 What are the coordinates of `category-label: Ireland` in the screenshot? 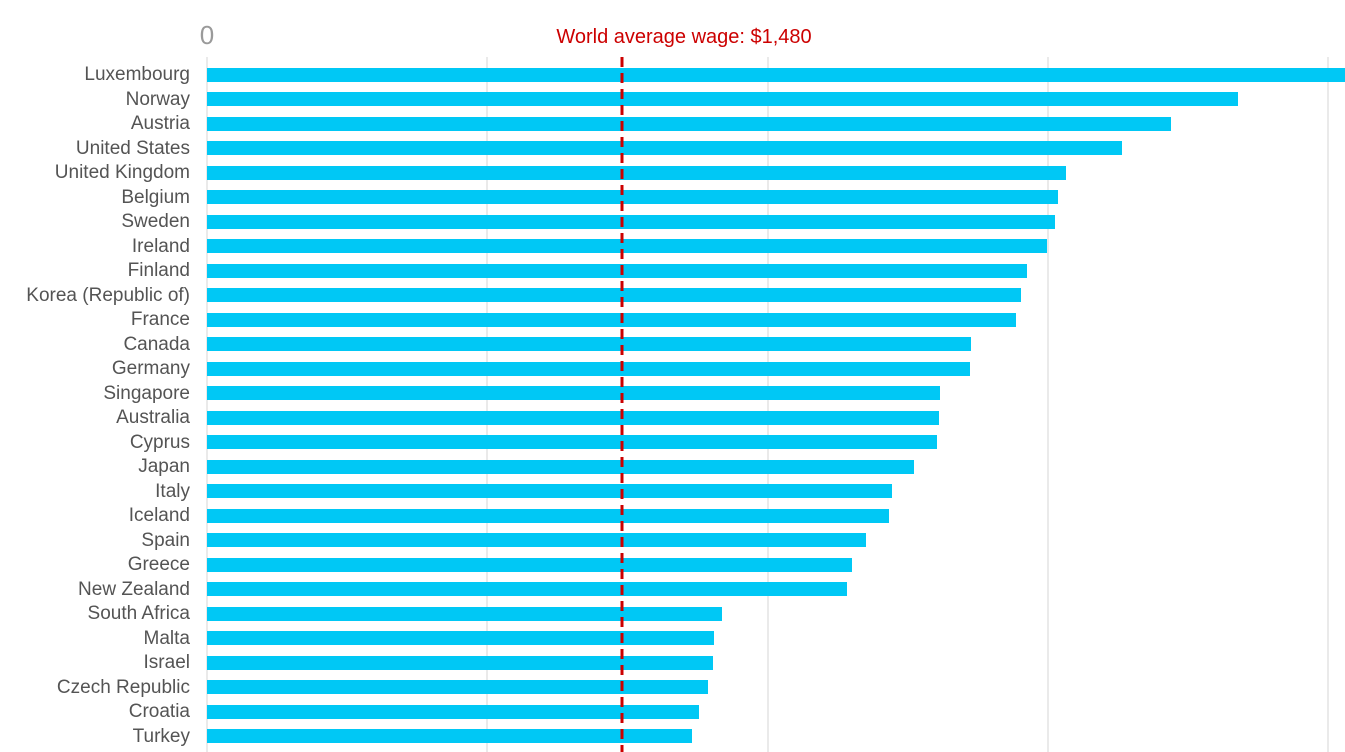 It's located at (160, 246).